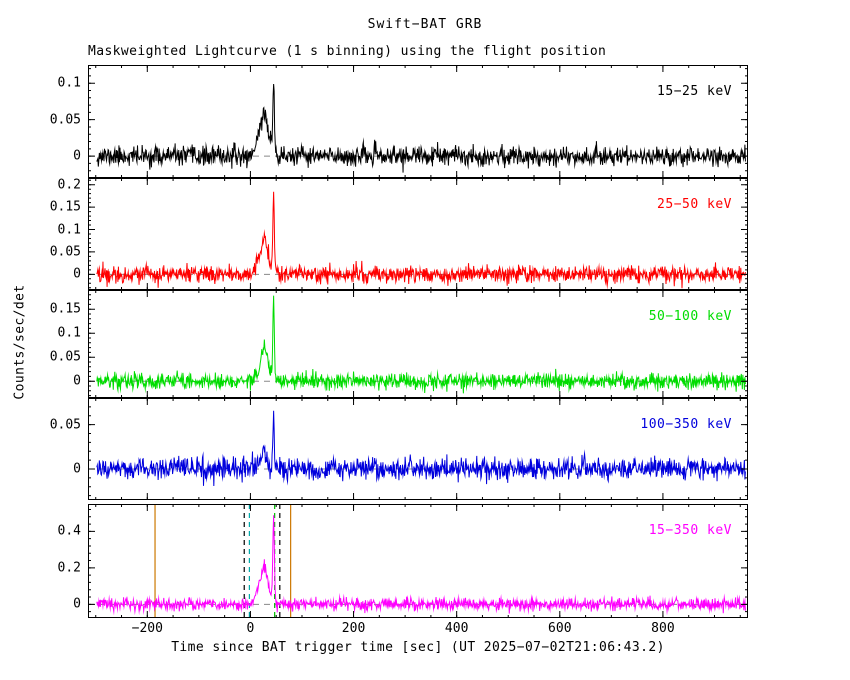  I want to click on band-label-2: 50−100 keV, so click(690, 316).